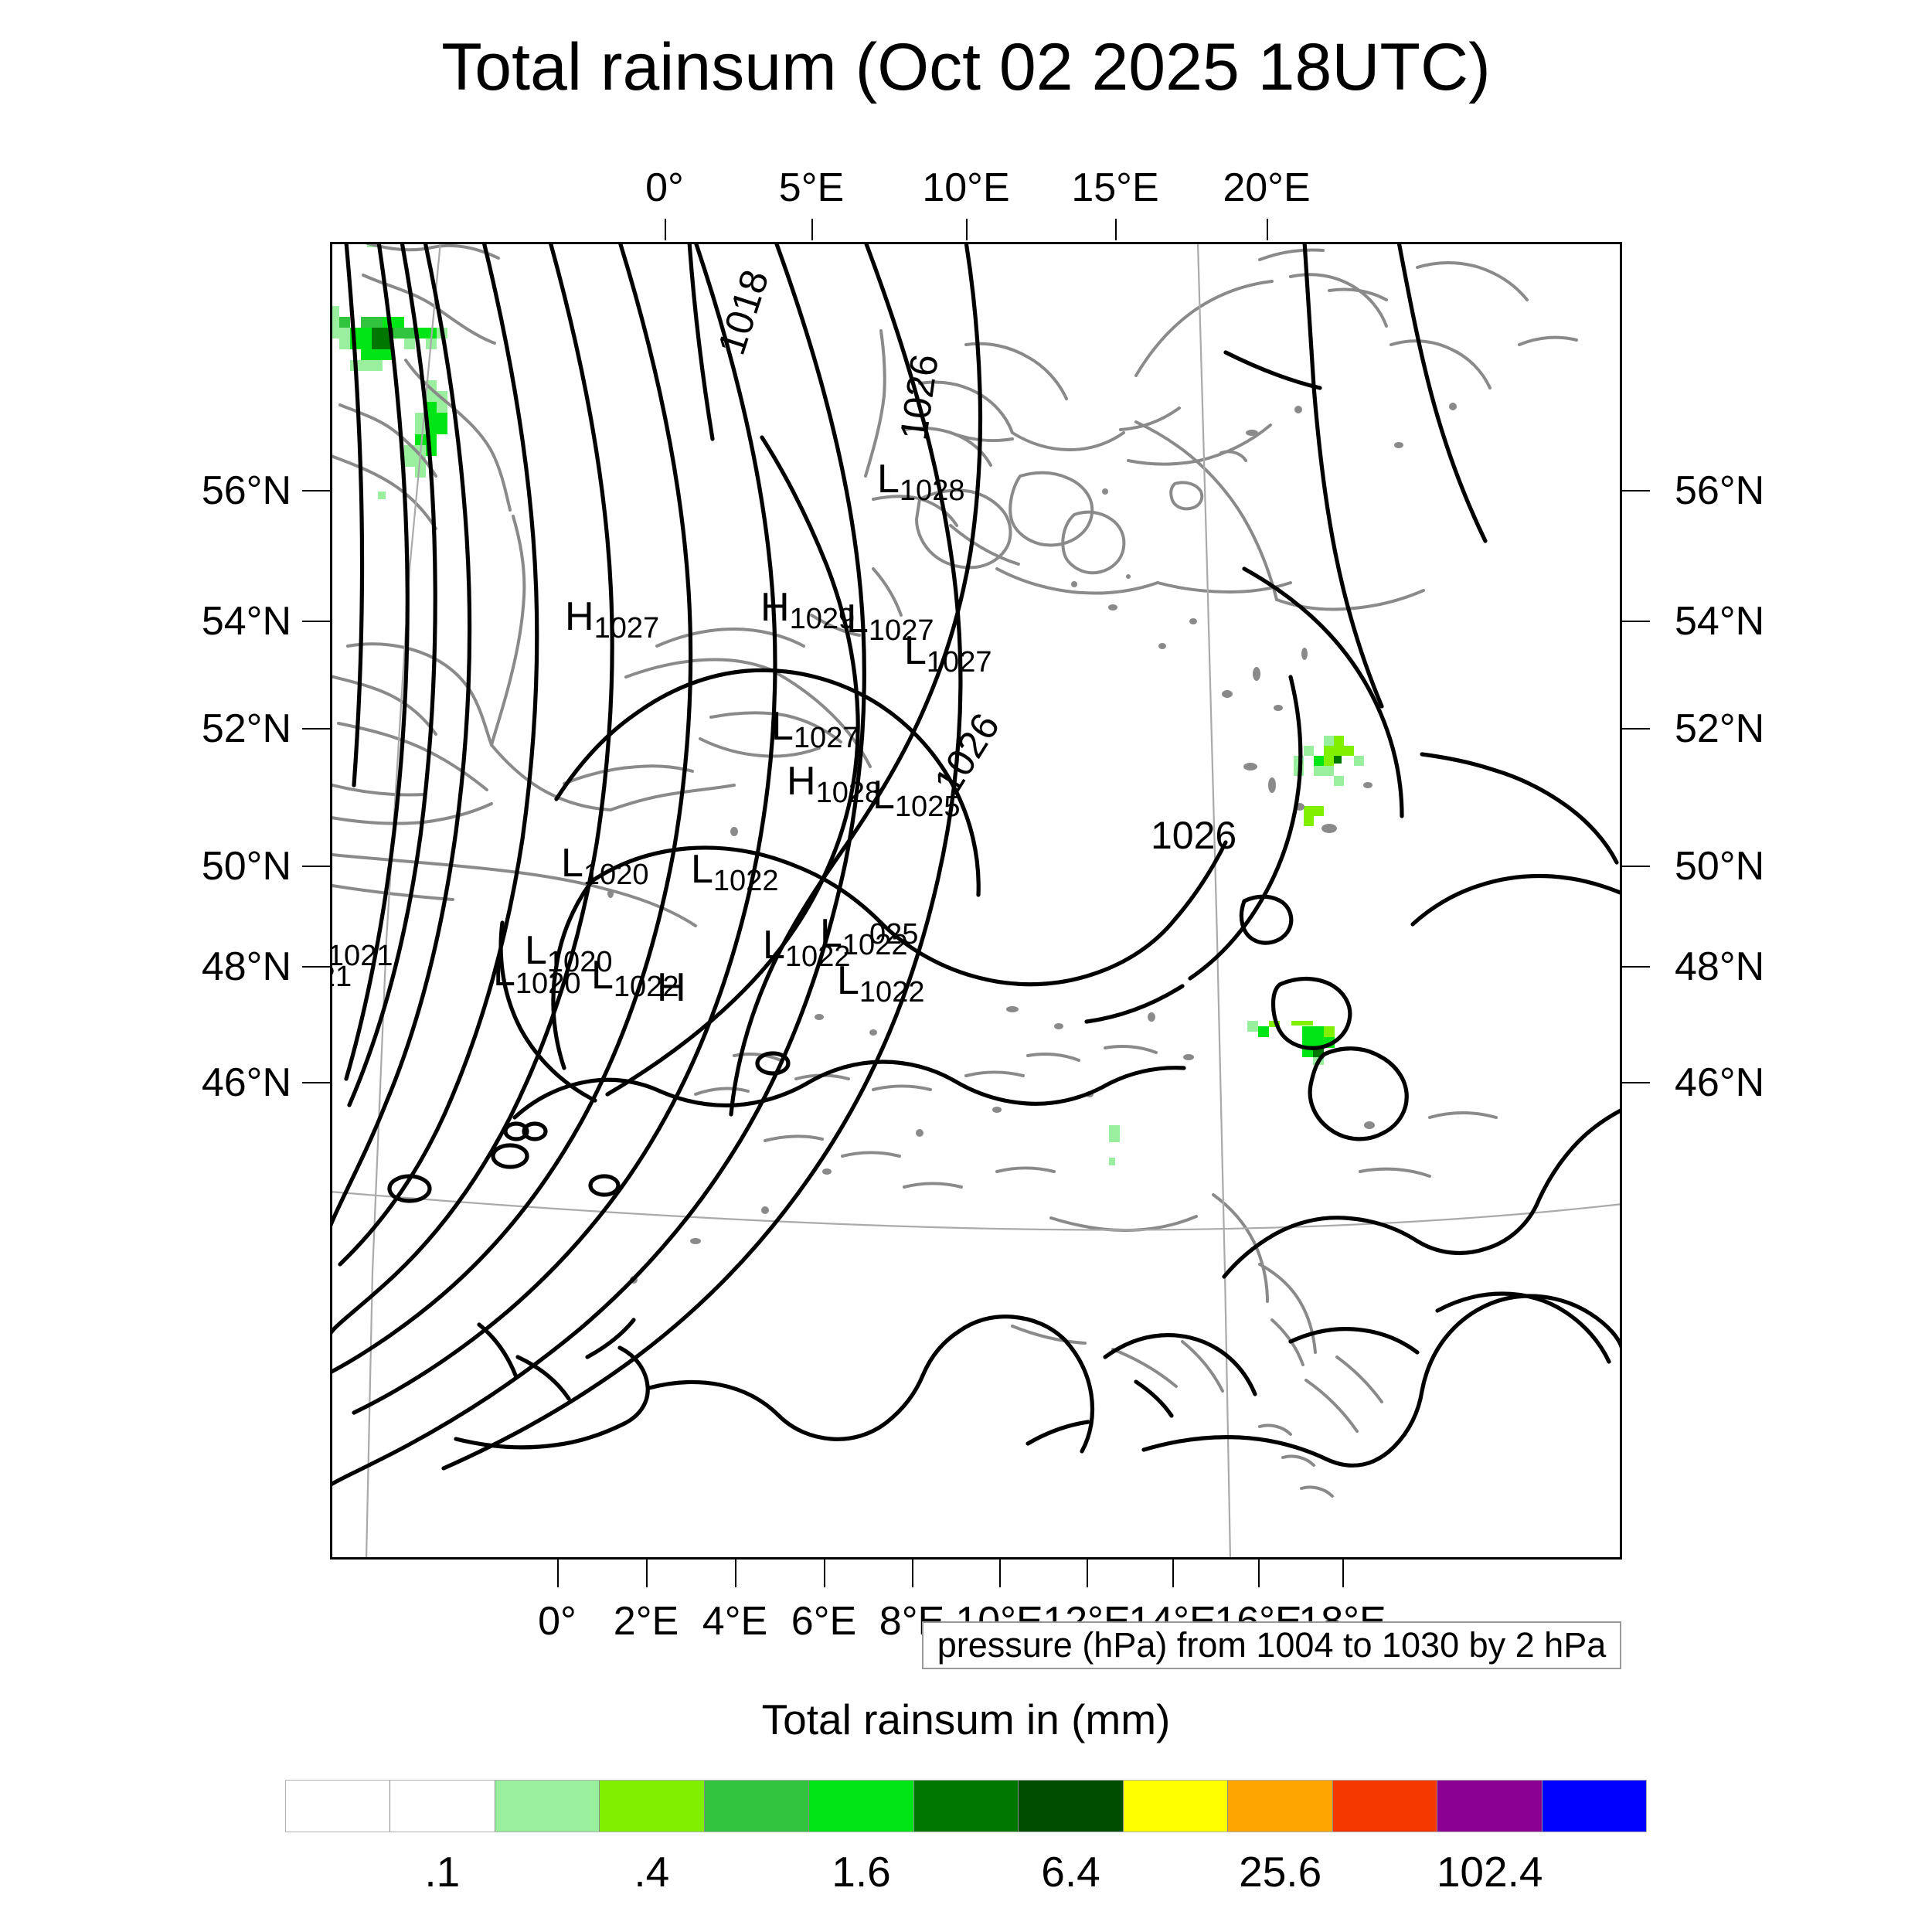 The height and width of the screenshot is (1932, 1932). I want to click on colorbar-label: 6.4, so click(1070, 1872).